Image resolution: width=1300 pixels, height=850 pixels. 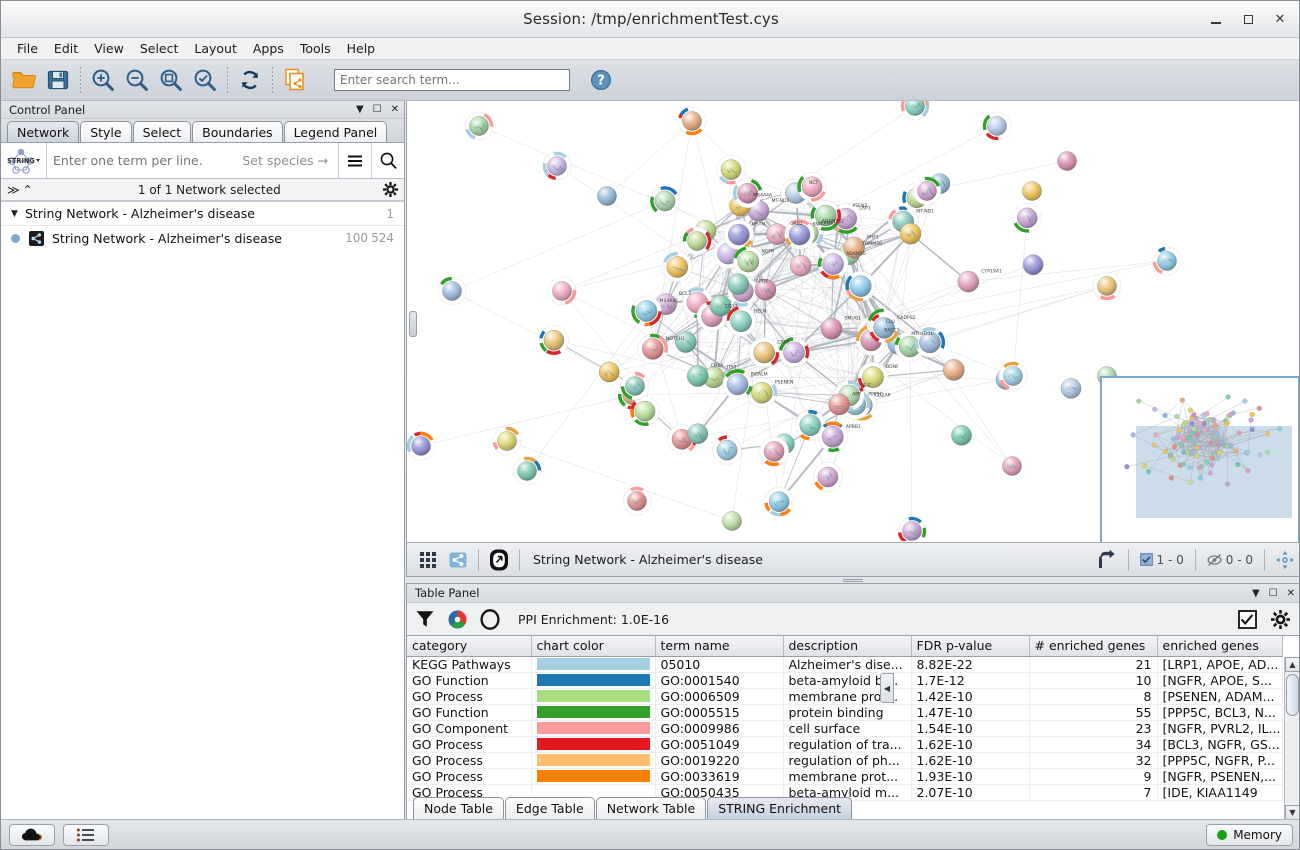 What do you see at coordinates (145, 160) in the screenshot?
I see `string-query-input` at bounding box center [145, 160].